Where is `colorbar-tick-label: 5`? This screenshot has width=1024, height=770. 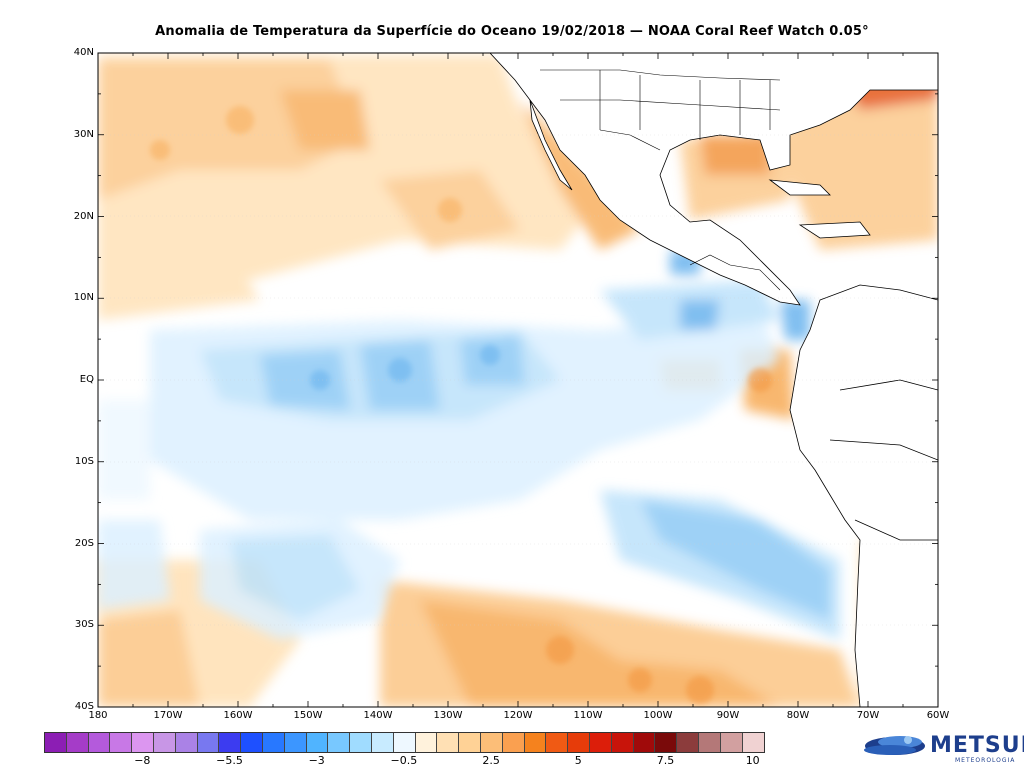 colorbar-tick-label: 5 is located at coordinates (578, 760).